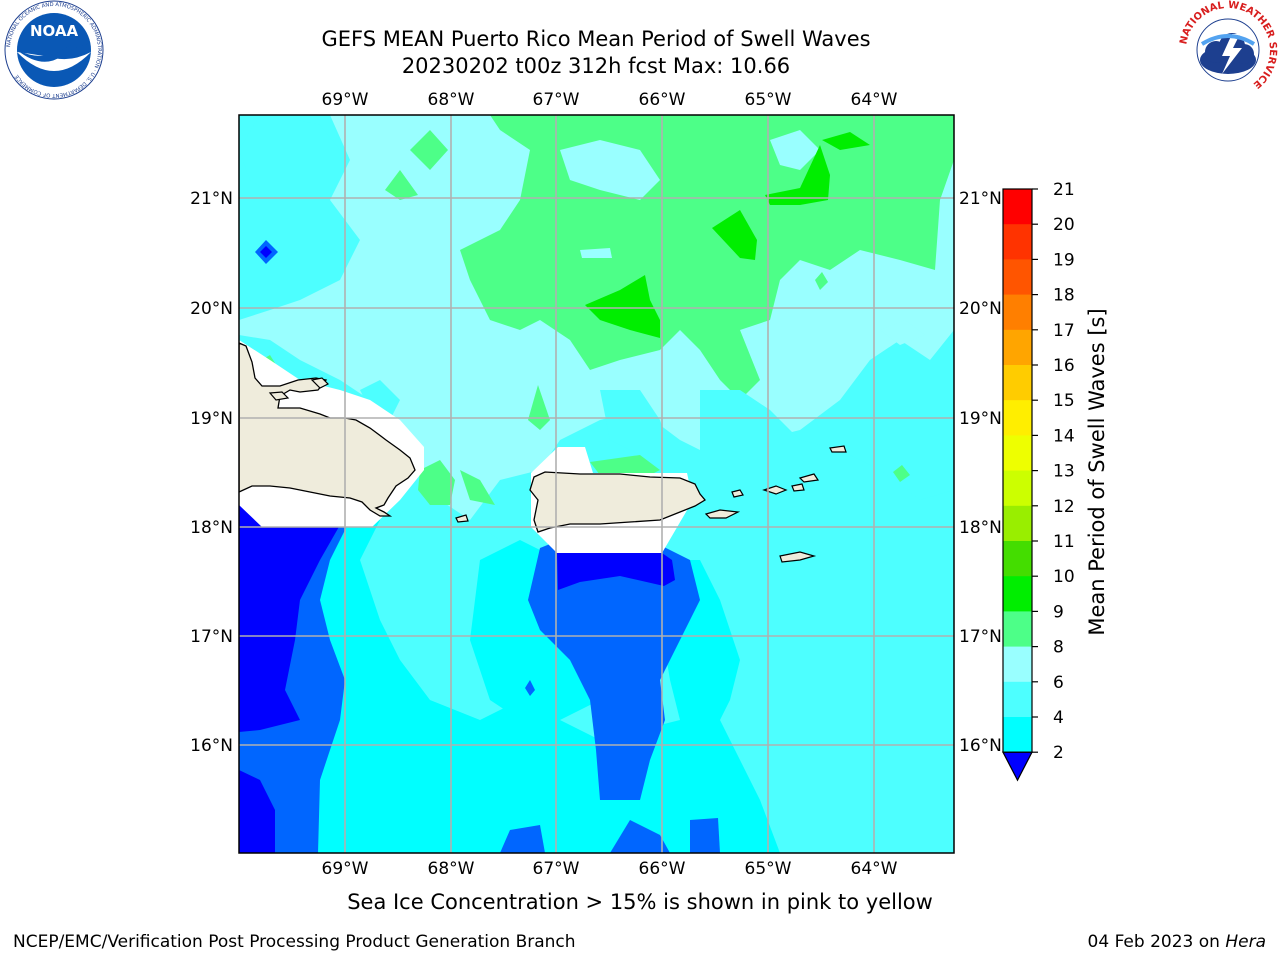  What do you see at coordinates (1058, 683) in the screenshot?
I see `colorbar-tick-label: 6` at bounding box center [1058, 683].